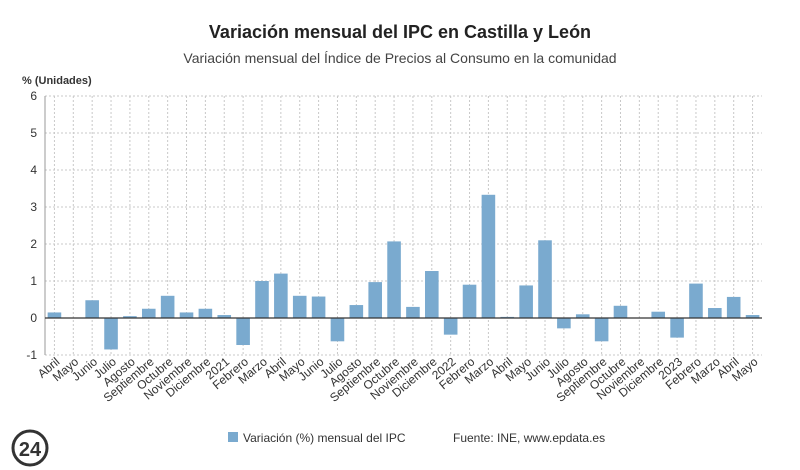  I want to click on y-tick-label: 2, so click(33, 244).